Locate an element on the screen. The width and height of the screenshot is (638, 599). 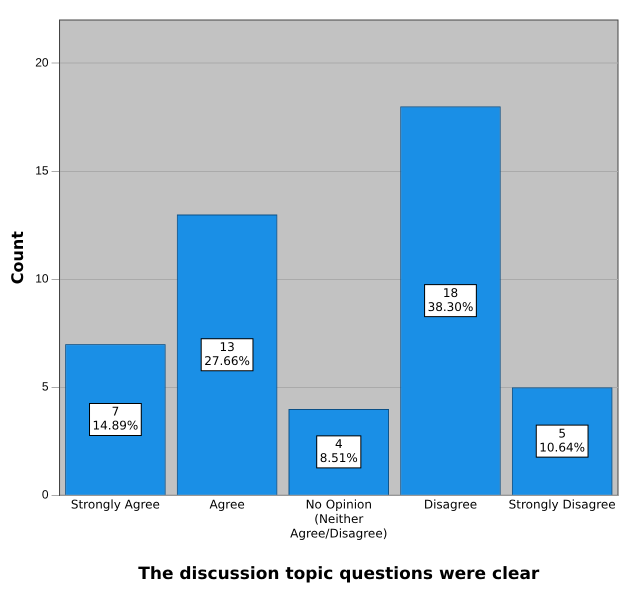
x-axis-title: The discussion topic questions were clear is located at coordinates (339, 574).